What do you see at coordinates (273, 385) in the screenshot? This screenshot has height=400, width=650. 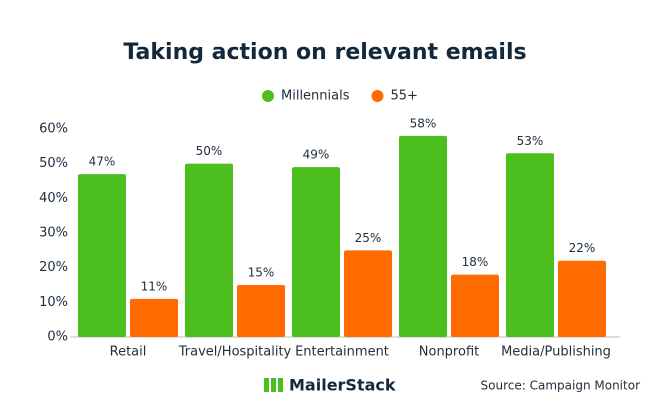 I see `brand-logo` at bounding box center [273, 385].